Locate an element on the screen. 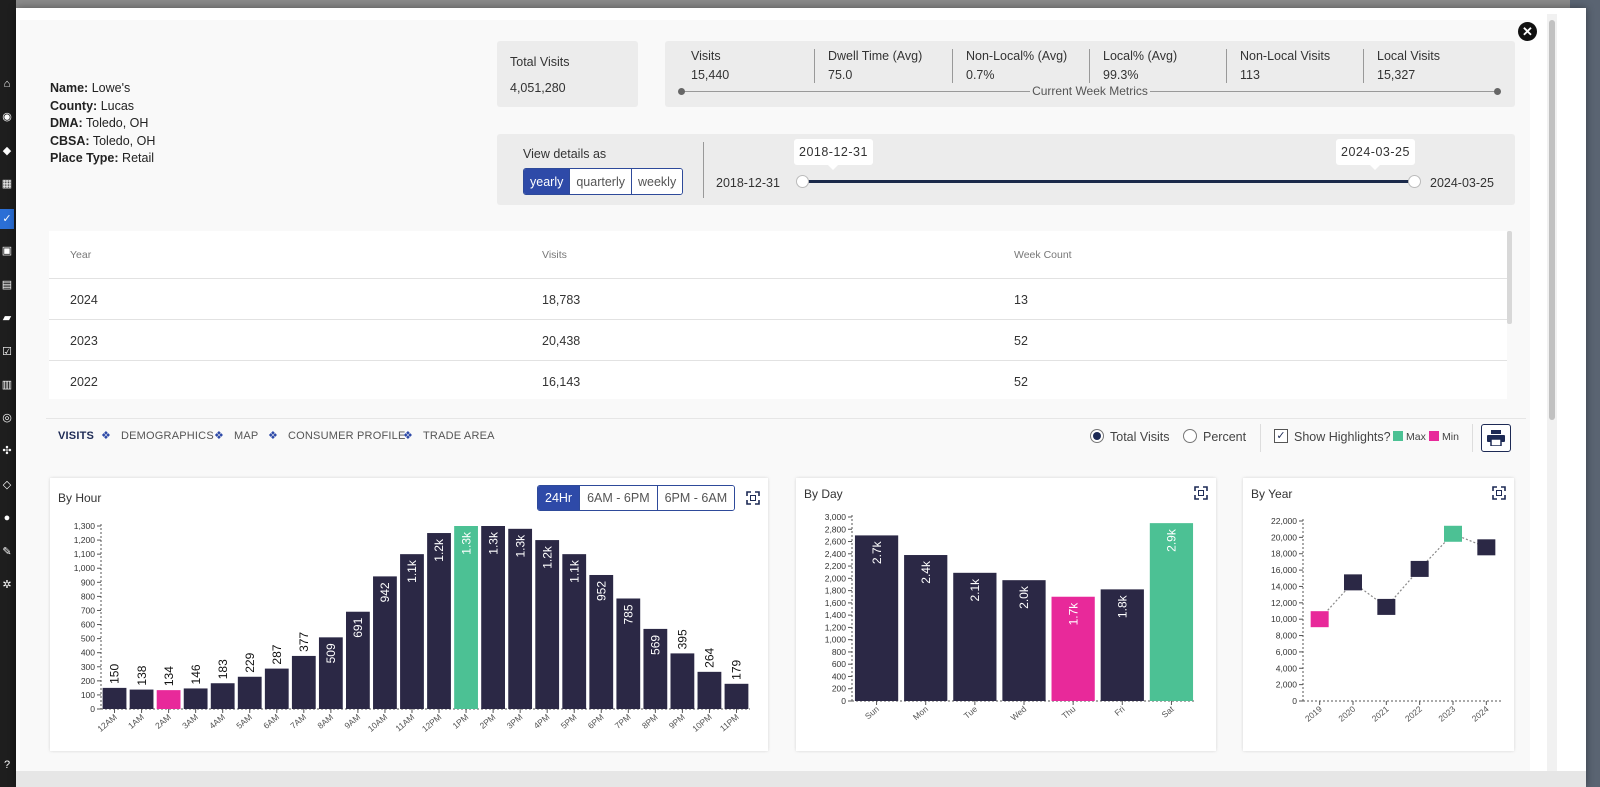 This screenshot has width=1600, height=787. y-tick-label: 1,800 is located at coordinates (836, 591).